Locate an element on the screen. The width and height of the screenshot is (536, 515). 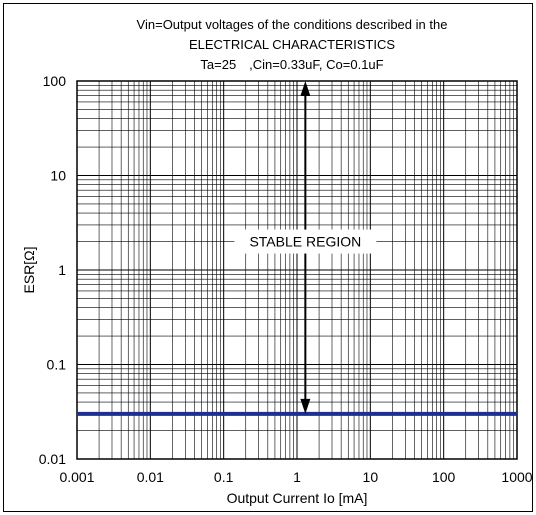
x-tick-labels: 0.001 0.01 0.1 1 10 100 1000 is located at coordinates (295, 477).